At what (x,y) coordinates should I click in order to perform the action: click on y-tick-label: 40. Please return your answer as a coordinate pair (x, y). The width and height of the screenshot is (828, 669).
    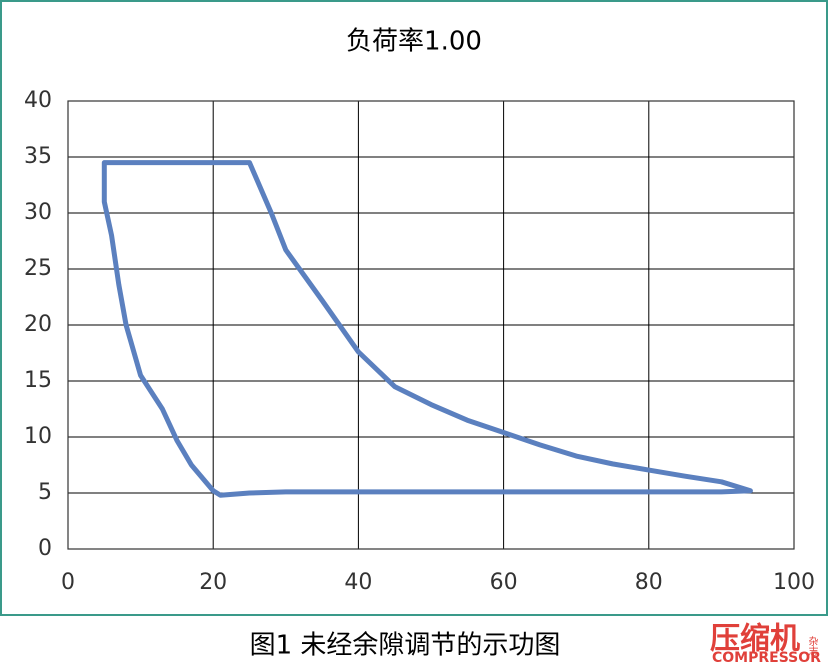
    Looking at the image, I should click on (38, 100).